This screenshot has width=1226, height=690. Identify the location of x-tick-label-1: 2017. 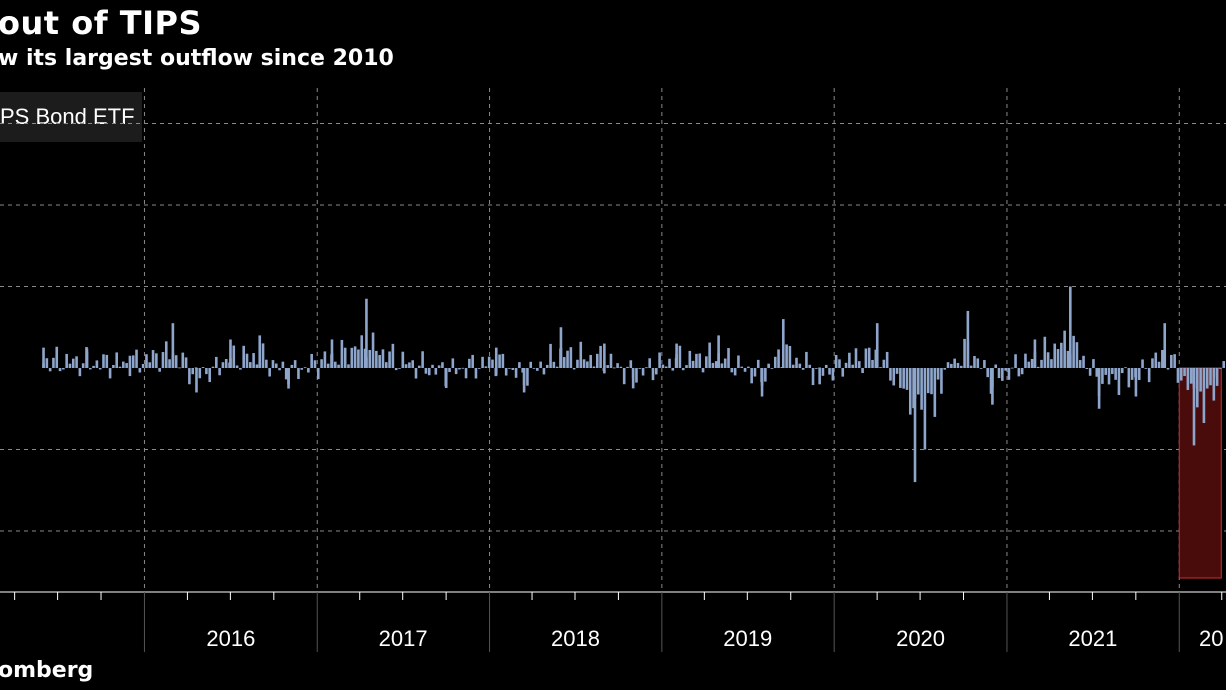
(403, 638).